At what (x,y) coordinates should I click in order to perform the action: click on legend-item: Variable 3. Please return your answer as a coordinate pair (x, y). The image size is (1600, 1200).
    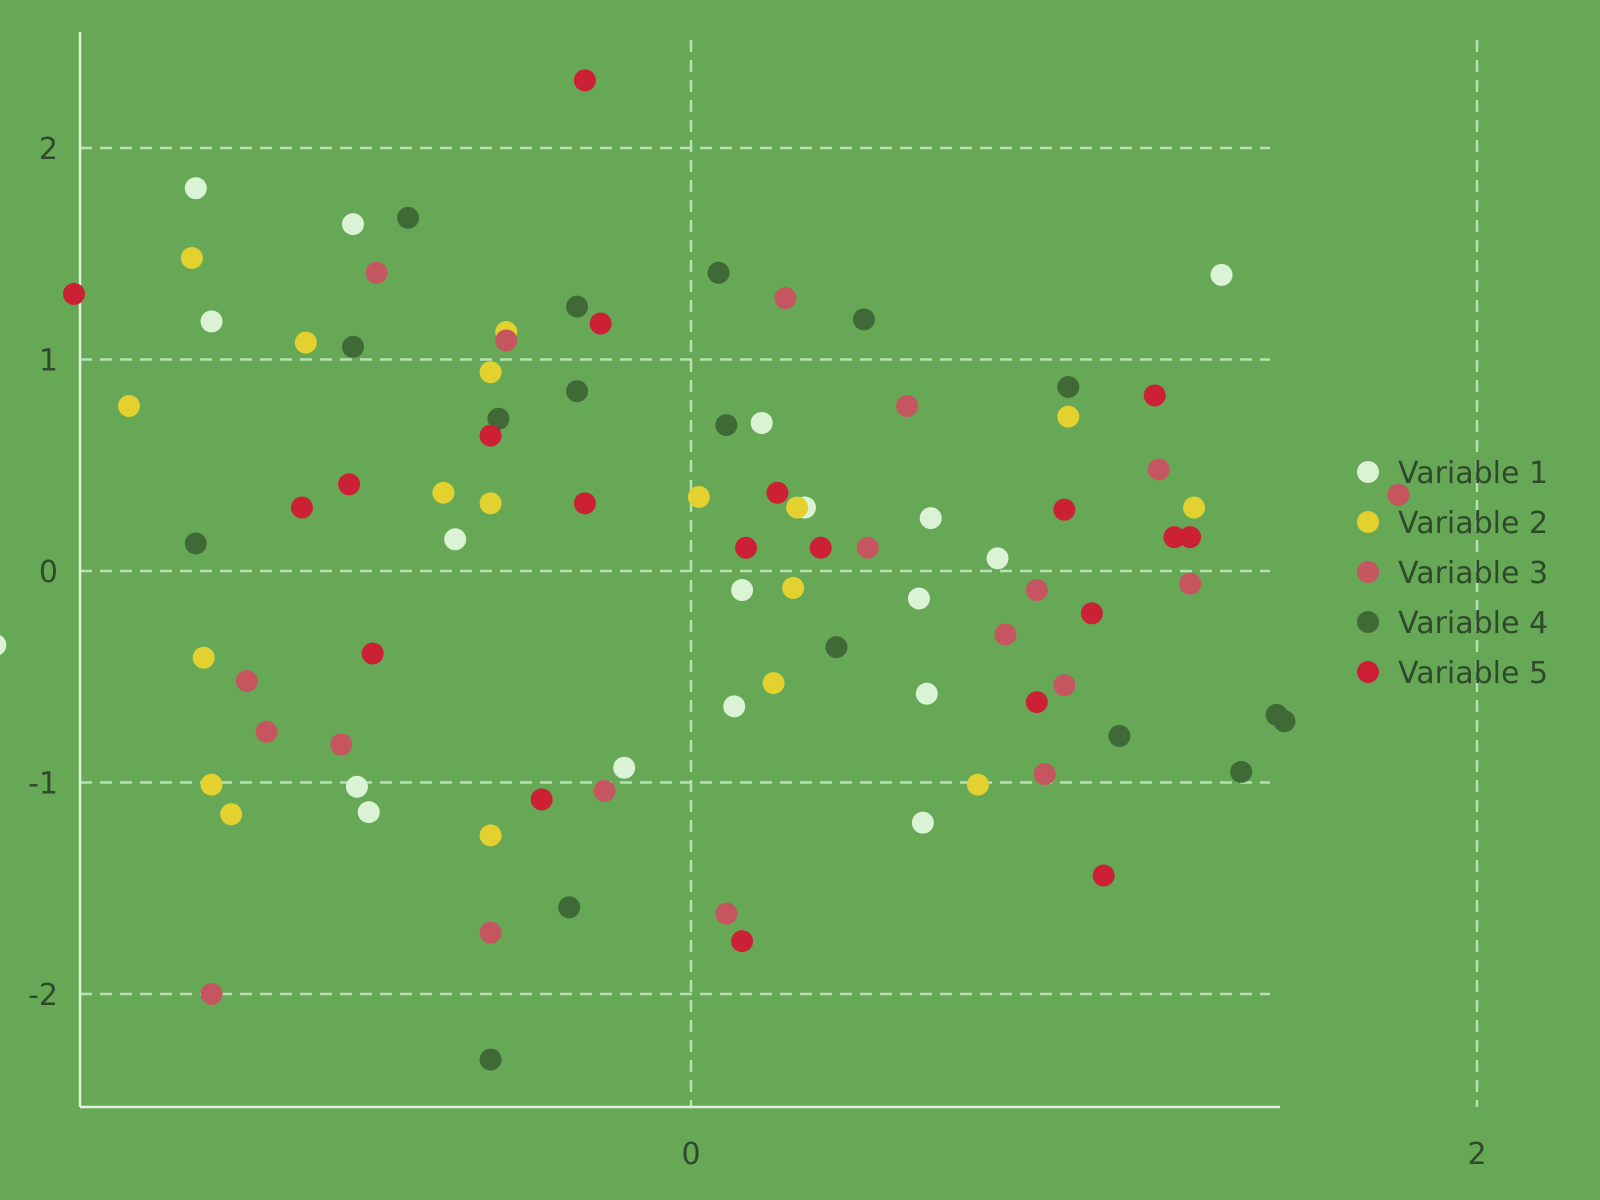
    Looking at the image, I should click on (1452, 573).